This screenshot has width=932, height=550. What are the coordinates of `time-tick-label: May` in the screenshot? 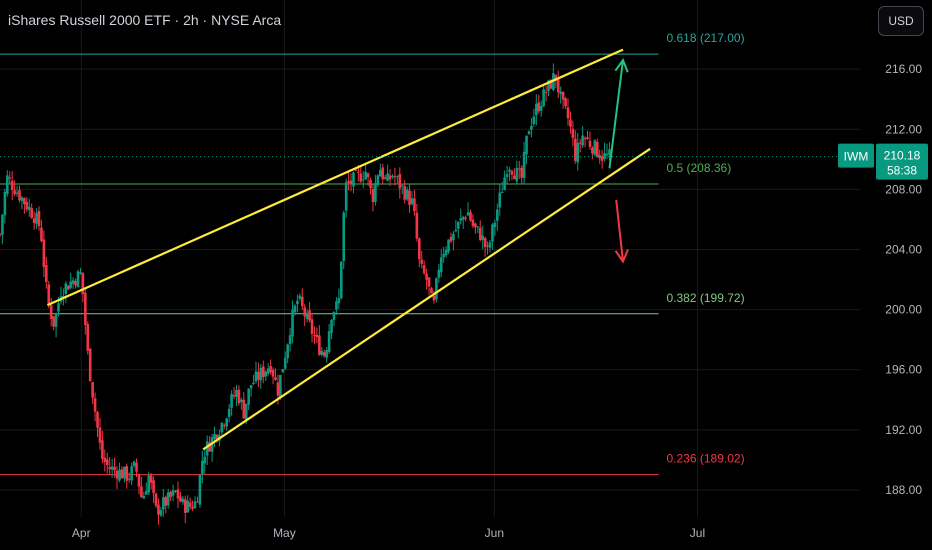 It's located at (284, 533).